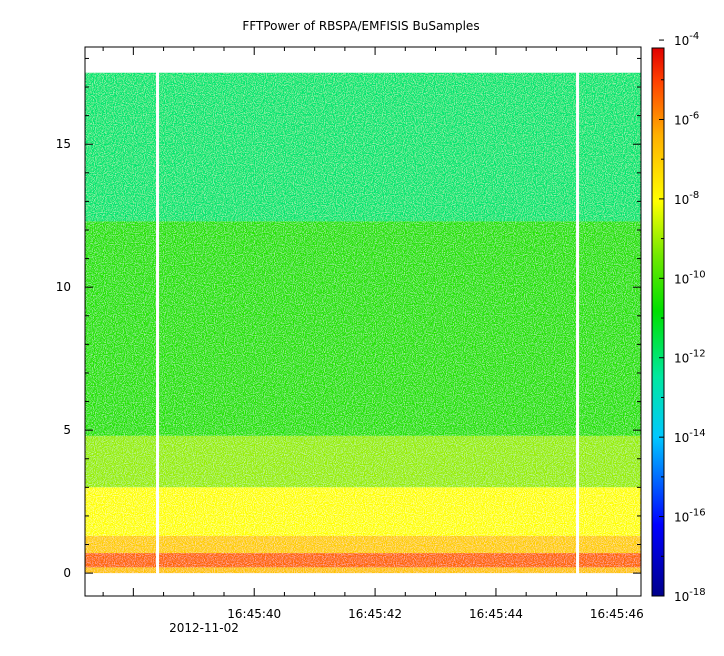  Describe the element at coordinates (686, 198) in the screenshot. I see `colorbar-tick-label: 10⁻⁸` at that location.